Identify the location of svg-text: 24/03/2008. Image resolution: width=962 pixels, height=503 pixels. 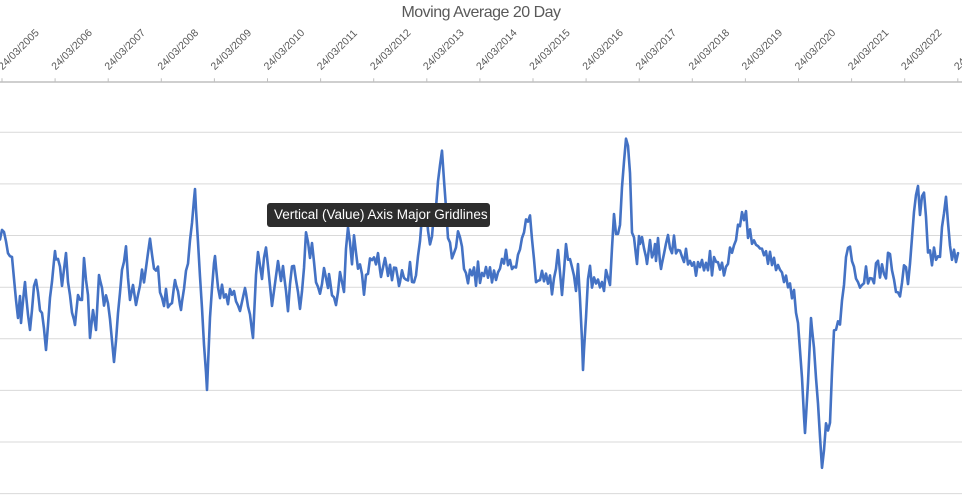
(178, 50).